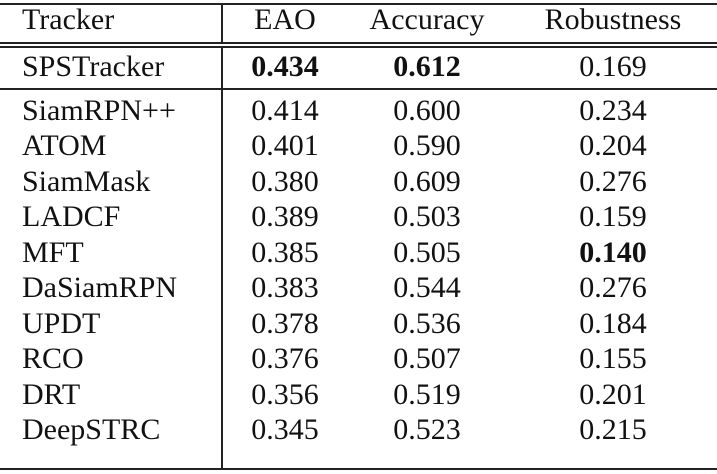 The image size is (717, 474). What do you see at coordinates (427, 216) in the screenshot?
I see `cell-accuracy: 0.503` at bounding box center [427, 216].